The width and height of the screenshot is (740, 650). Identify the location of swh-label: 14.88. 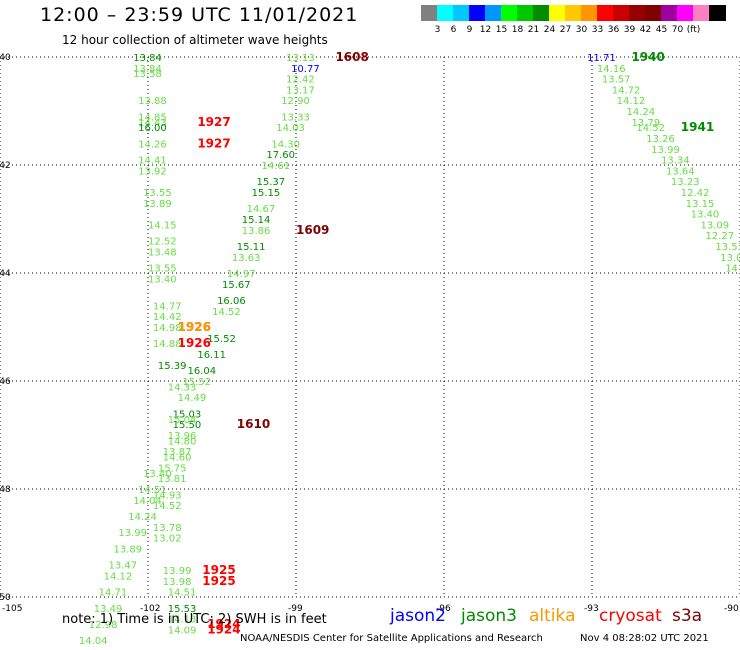
(167, 344).